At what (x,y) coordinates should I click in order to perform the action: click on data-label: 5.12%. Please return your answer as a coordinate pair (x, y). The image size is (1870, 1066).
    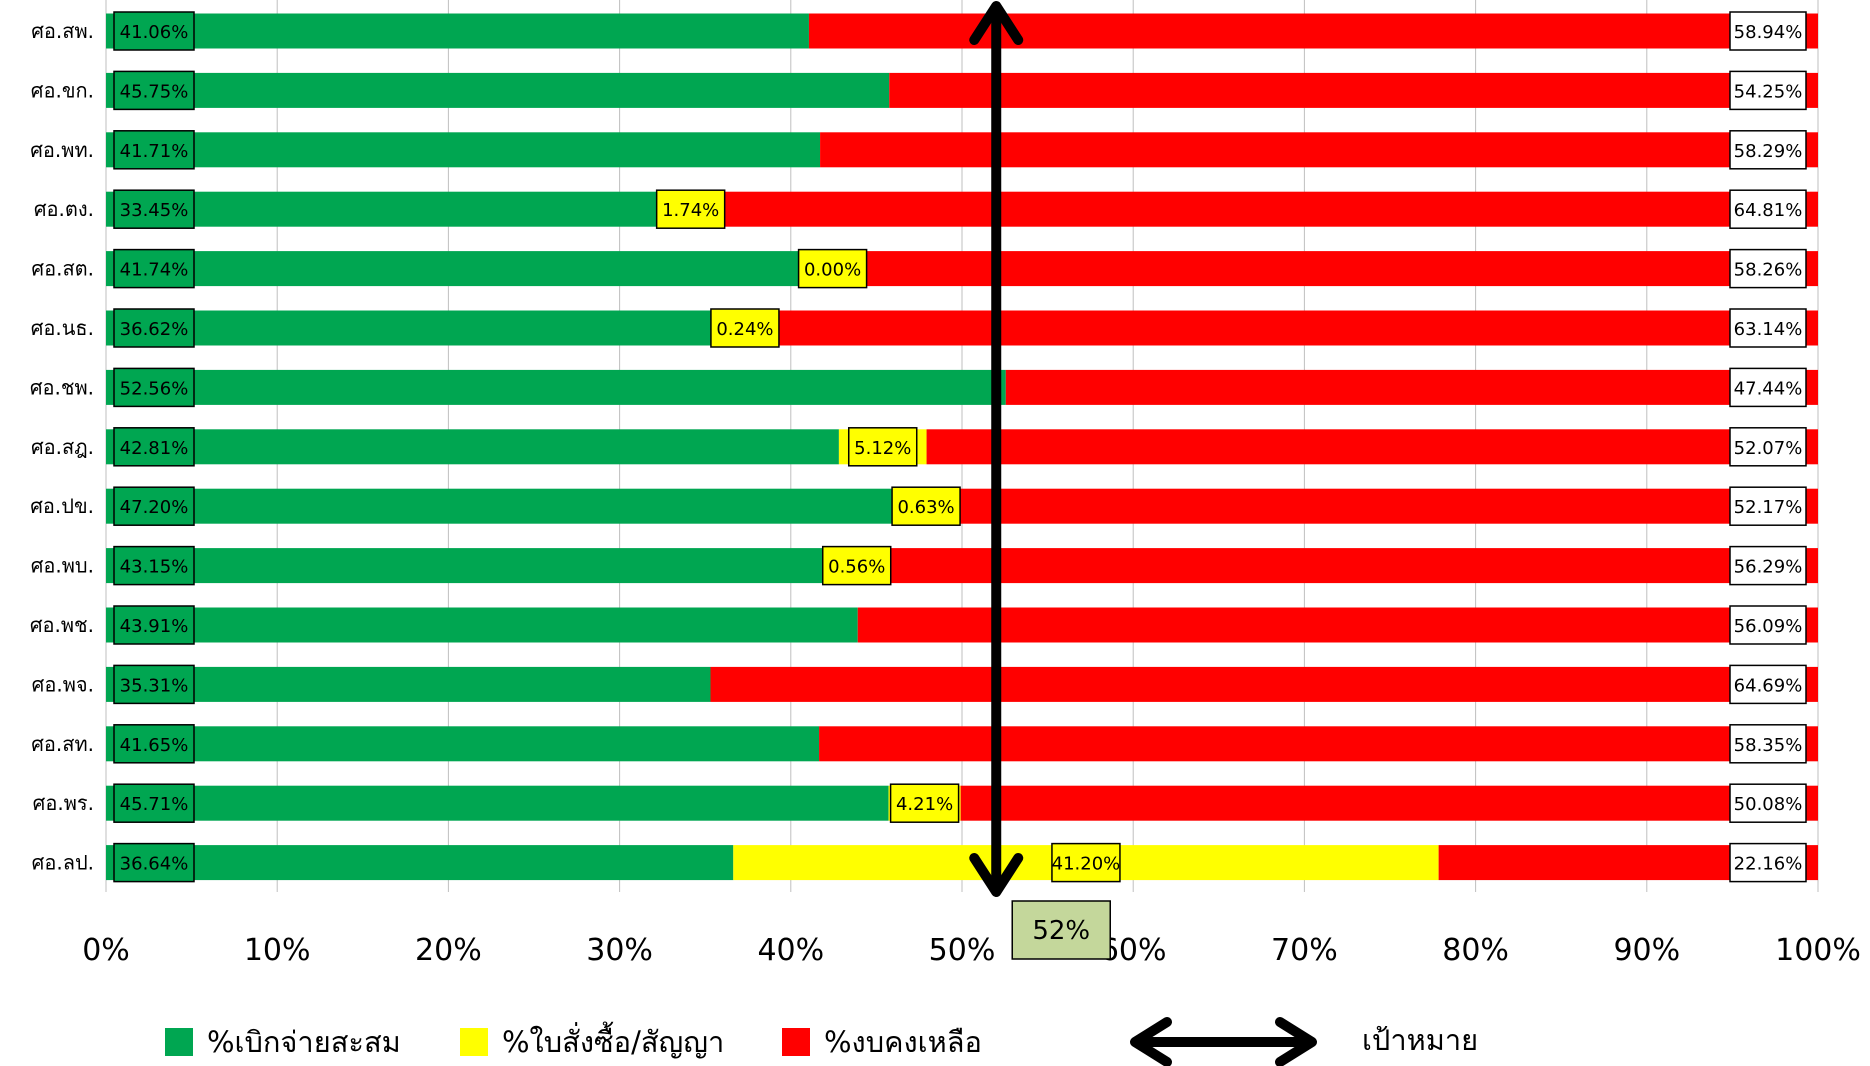
    Looking at the image, I should click on (882, 448).